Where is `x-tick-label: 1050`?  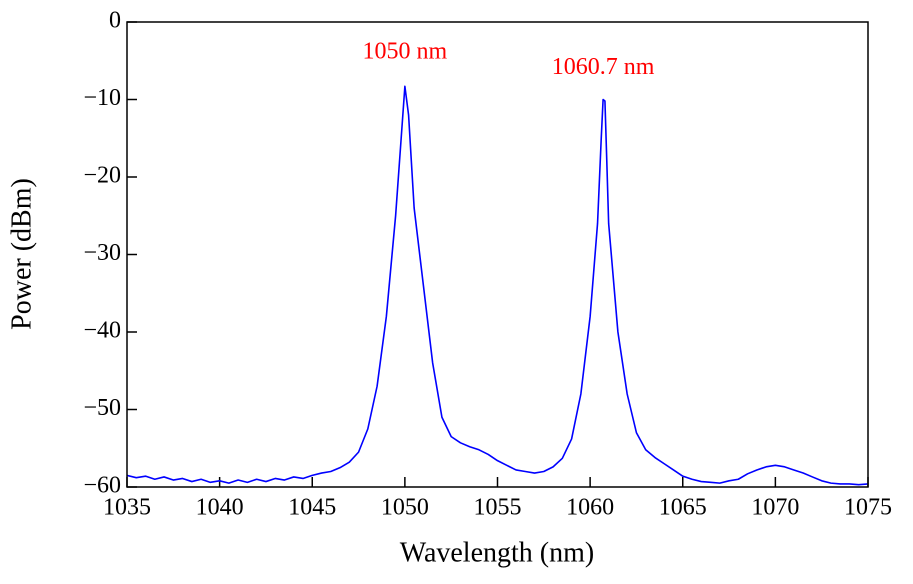 x-tick-label: 1050 is located at coordinates (405, 508).